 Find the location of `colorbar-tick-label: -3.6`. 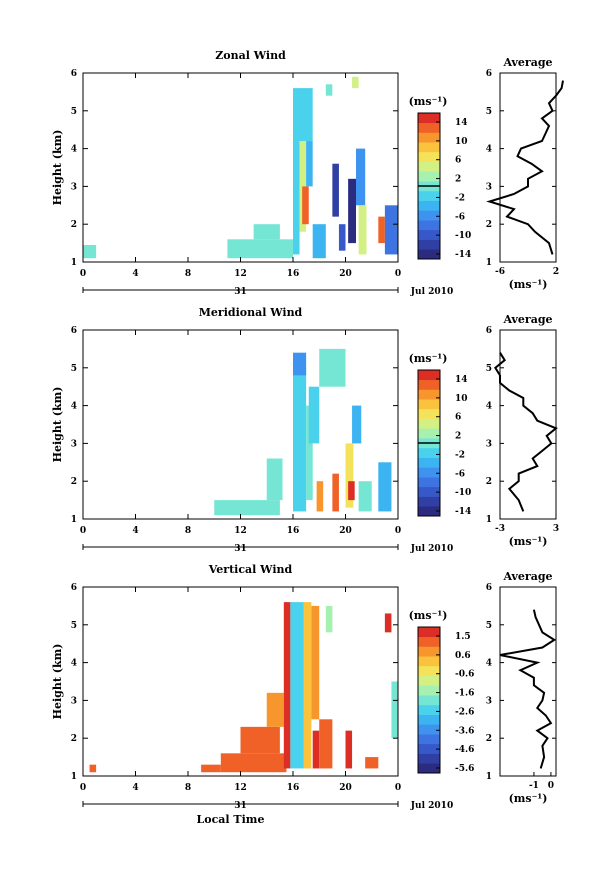

colorbar-tick-label: -3.6 is located at coordinates (464, 731).